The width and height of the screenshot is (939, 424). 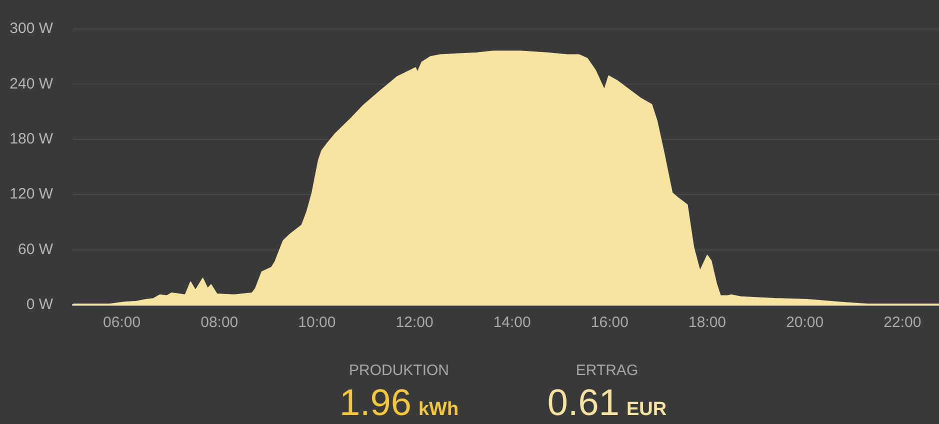 I want to click on text: PRODUKTION, so click(x=398, y=370).